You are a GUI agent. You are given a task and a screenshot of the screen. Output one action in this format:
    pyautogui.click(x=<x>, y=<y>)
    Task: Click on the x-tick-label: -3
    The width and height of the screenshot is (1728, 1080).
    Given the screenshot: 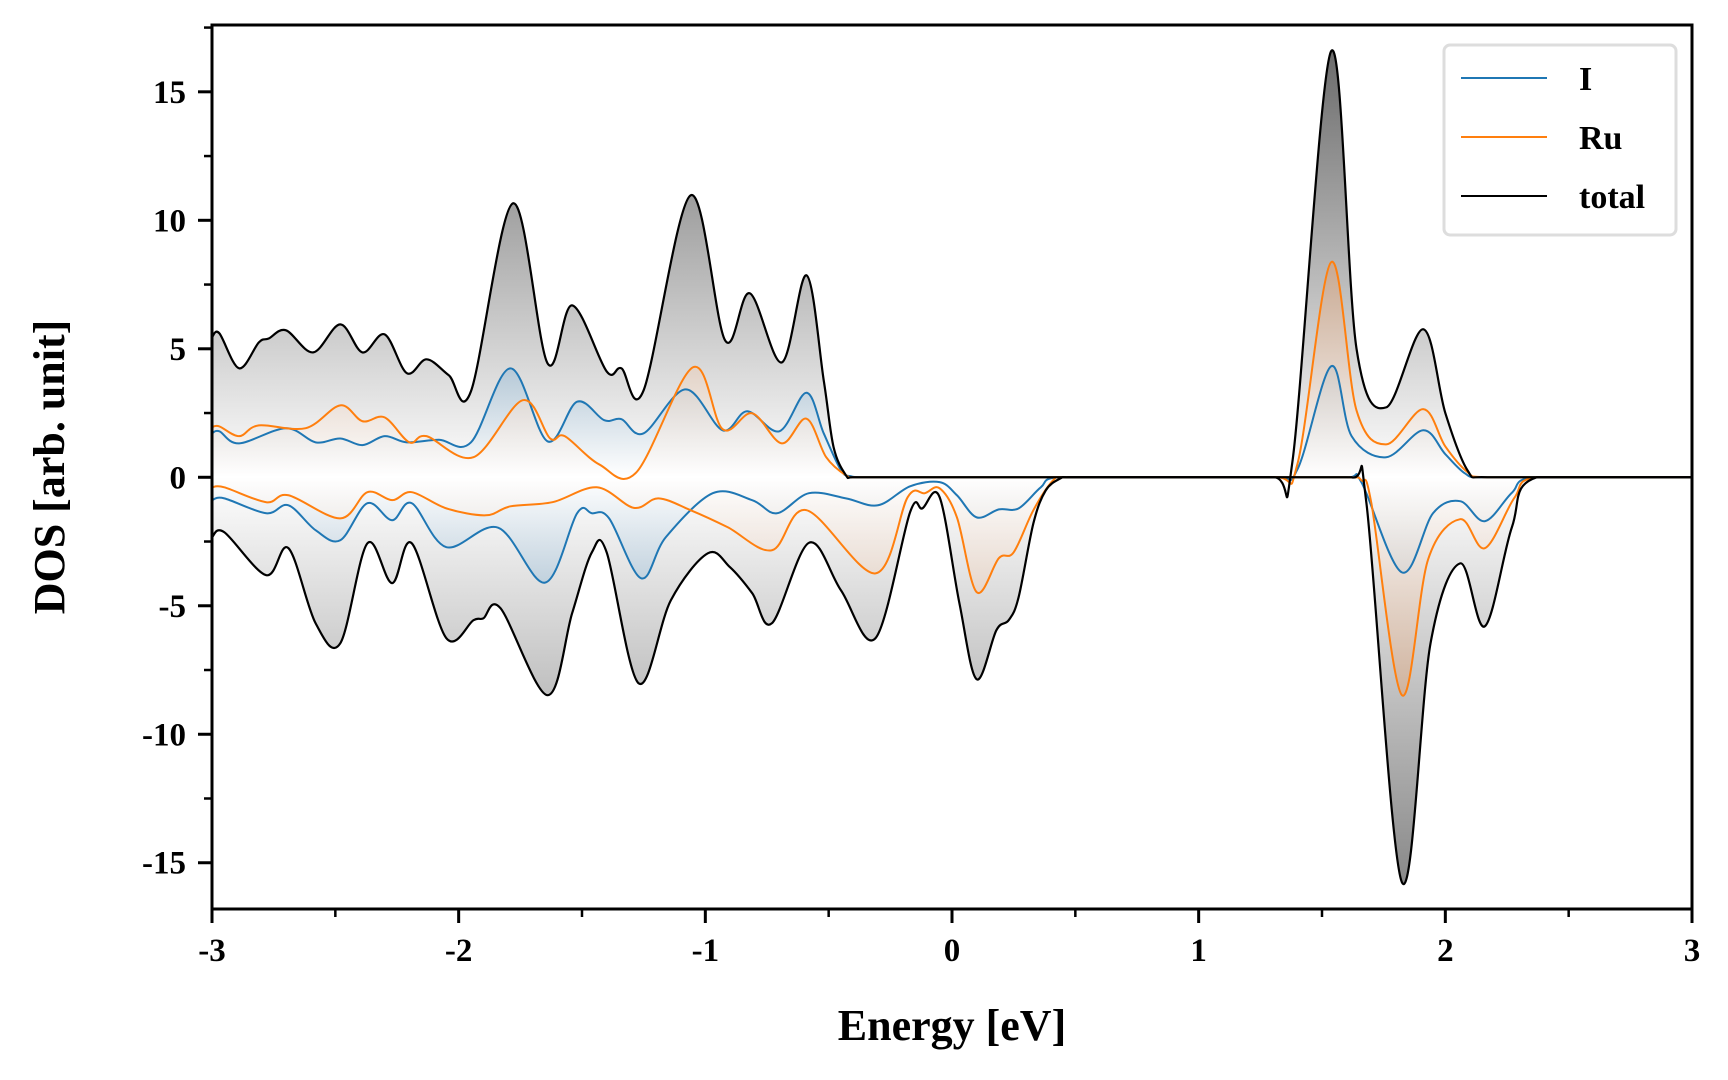 What is the action you would take?
    pyautogui.click(x=212, y=951)
    